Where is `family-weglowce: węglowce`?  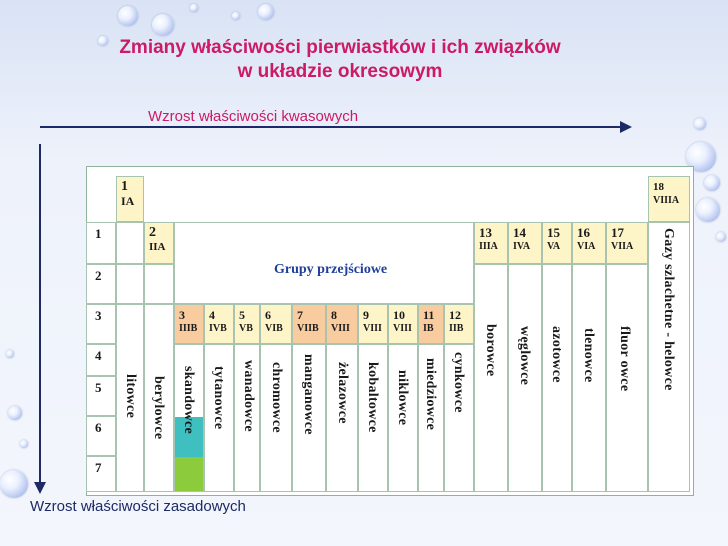
family-weglowce: węglowce is located at coordinates (524, 356).